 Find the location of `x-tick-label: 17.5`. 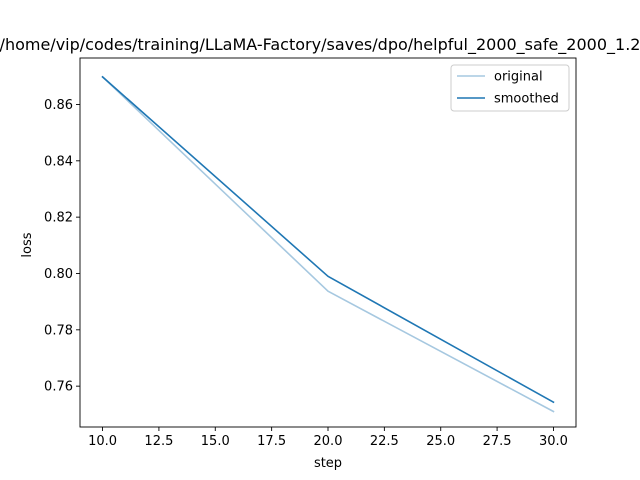

x-tick-label: 17.5 is located at coordinates (271, 441).